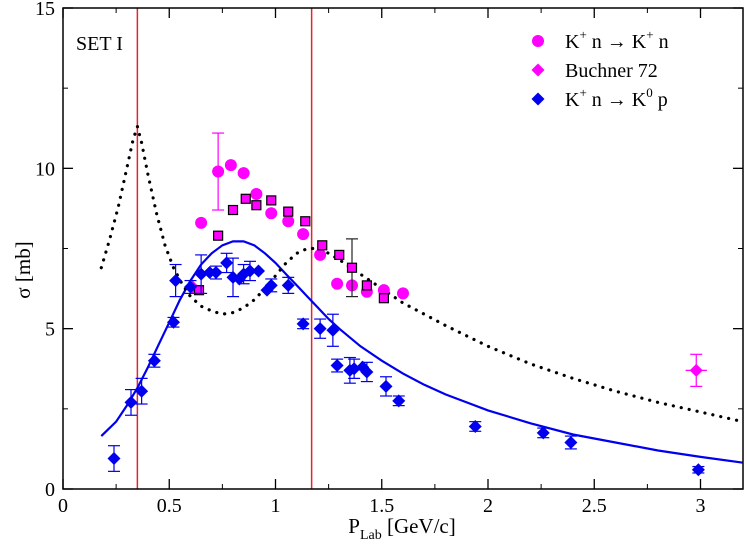 This screenshot has width=747, height=547. I want to click on set-label: SET I, so click(99, 44).